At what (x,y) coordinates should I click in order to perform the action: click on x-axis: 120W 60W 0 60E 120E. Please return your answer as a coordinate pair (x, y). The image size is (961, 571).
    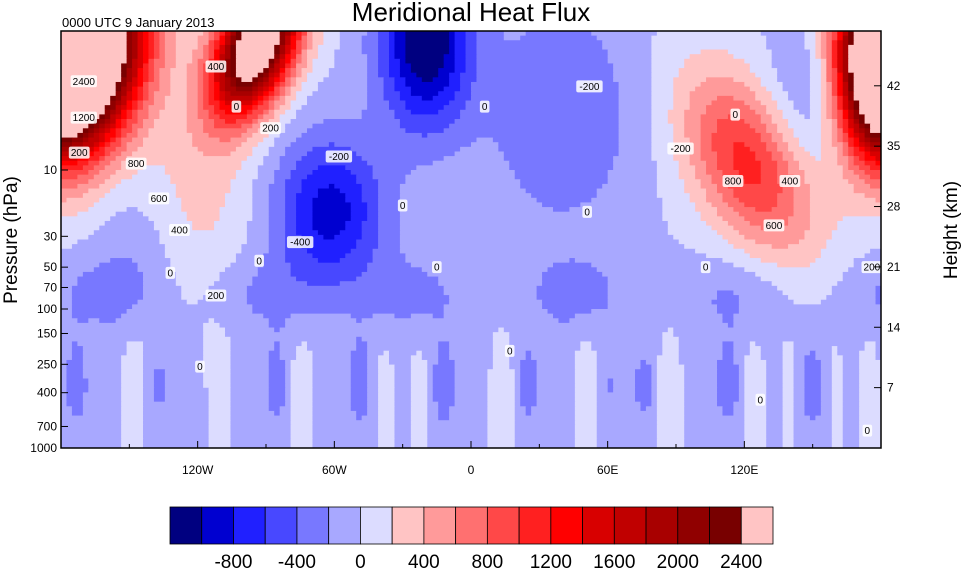
    Looking at the image, I should click on (471, 459).